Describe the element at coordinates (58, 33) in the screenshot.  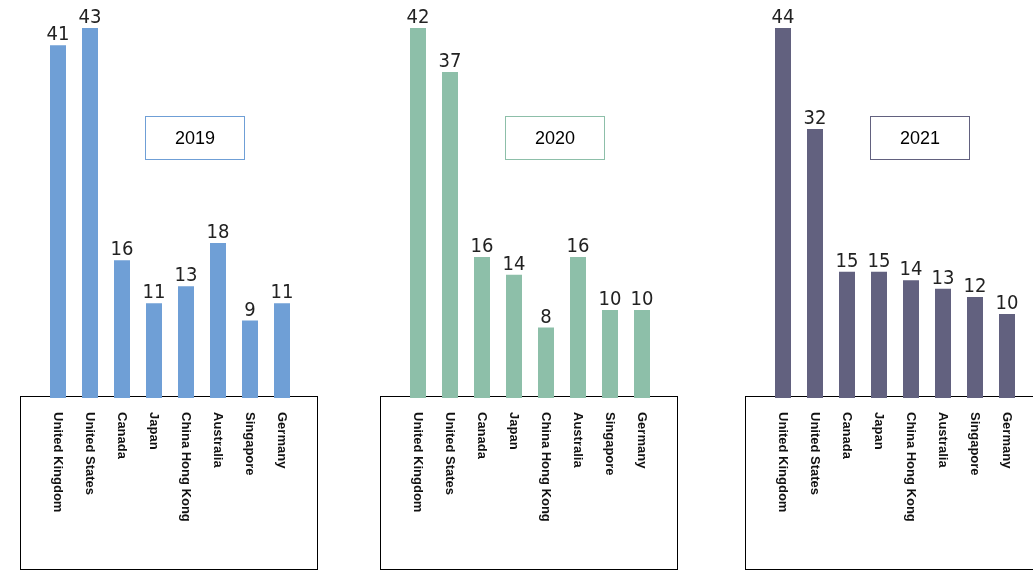
I see `data-label: 41` at that location.